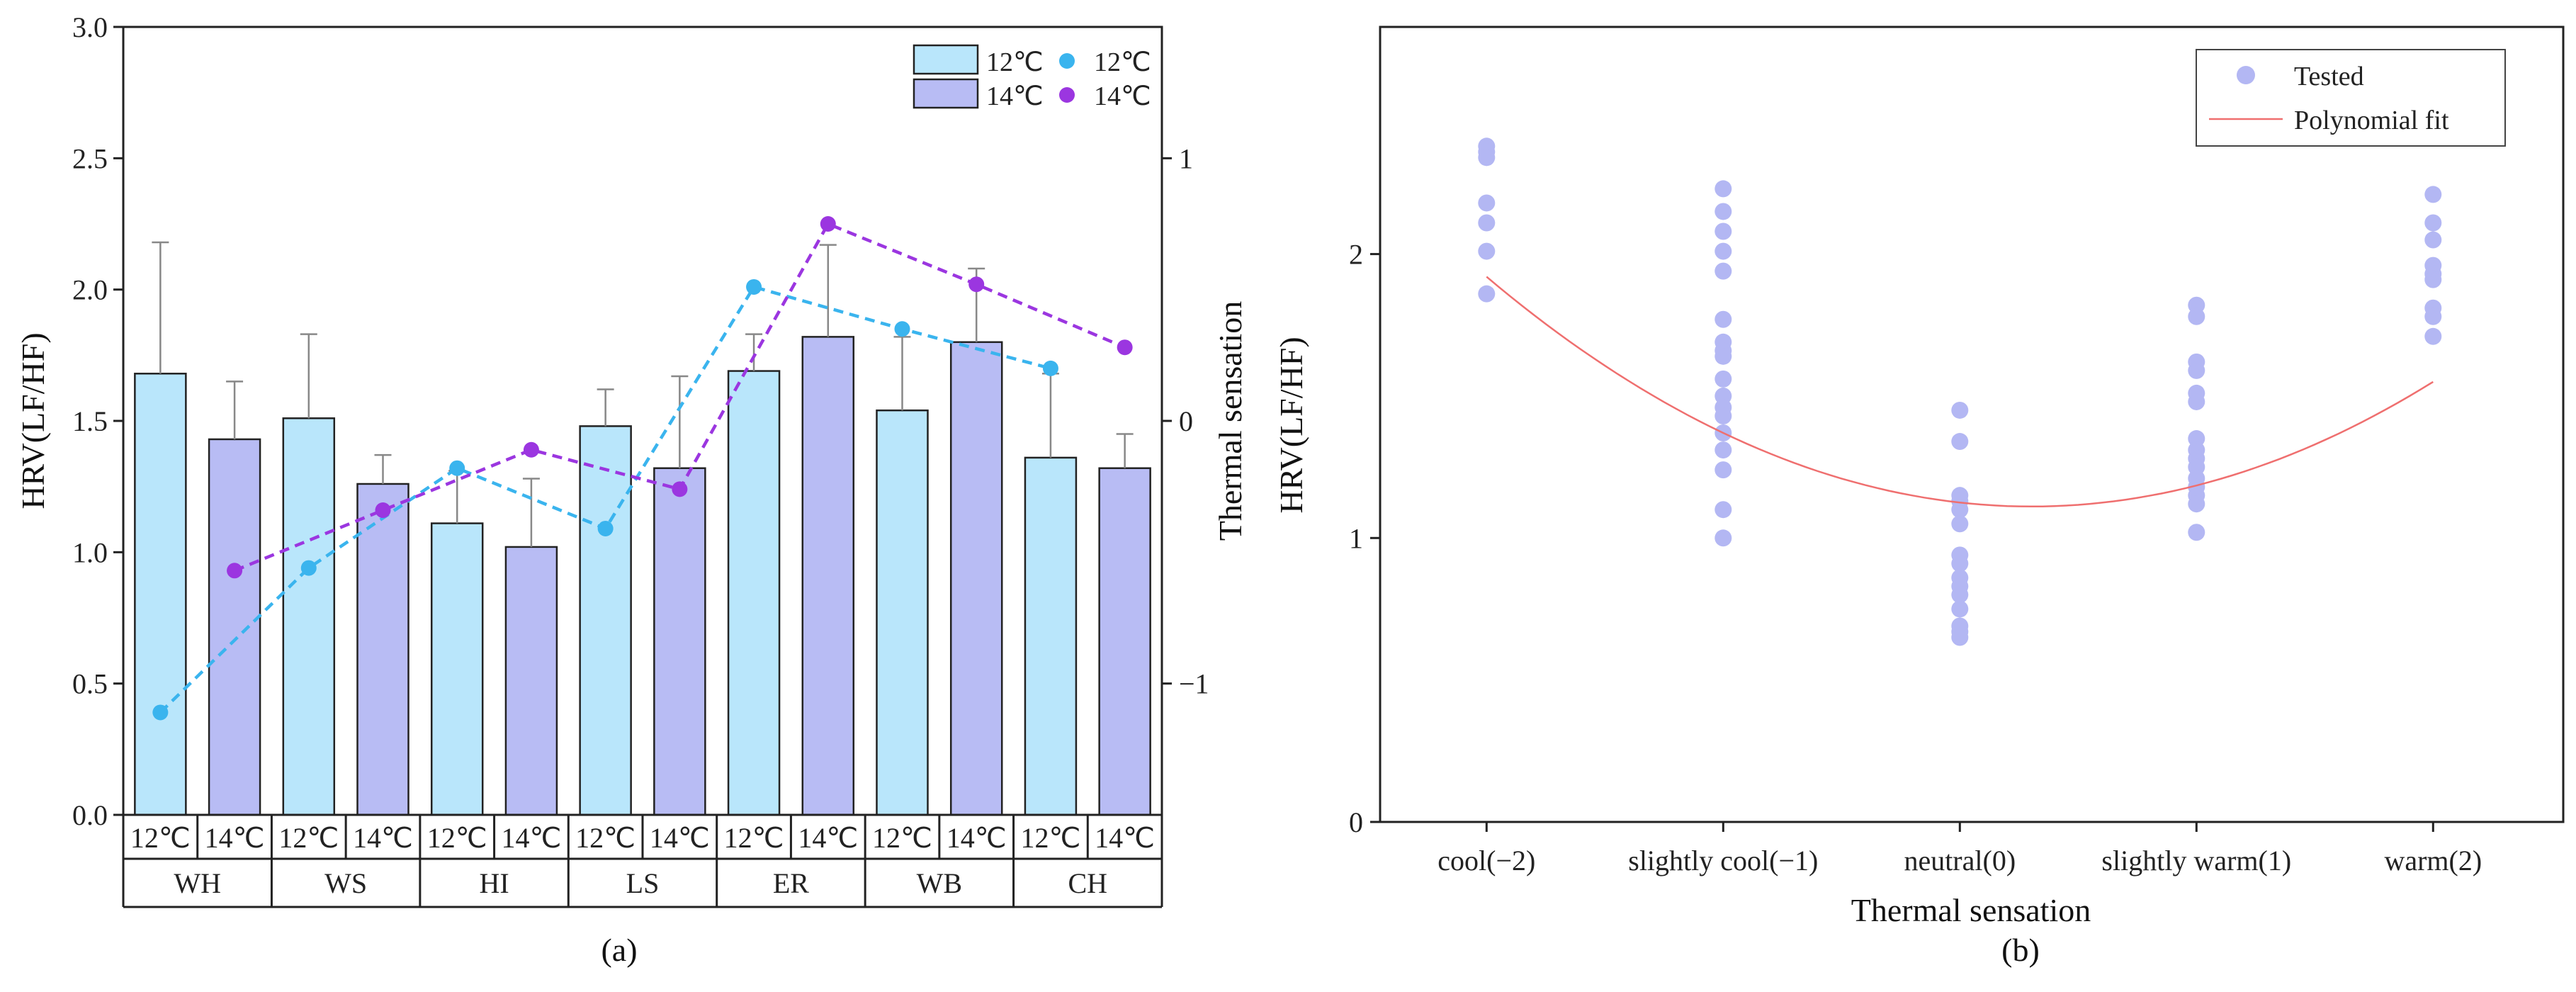 The image size is (2576, 992). Describe the element at coordinates (1032, 77) in the screenshot. I see `legend-a: 12℃ 14℃ 12℃ 14℃` at that location.